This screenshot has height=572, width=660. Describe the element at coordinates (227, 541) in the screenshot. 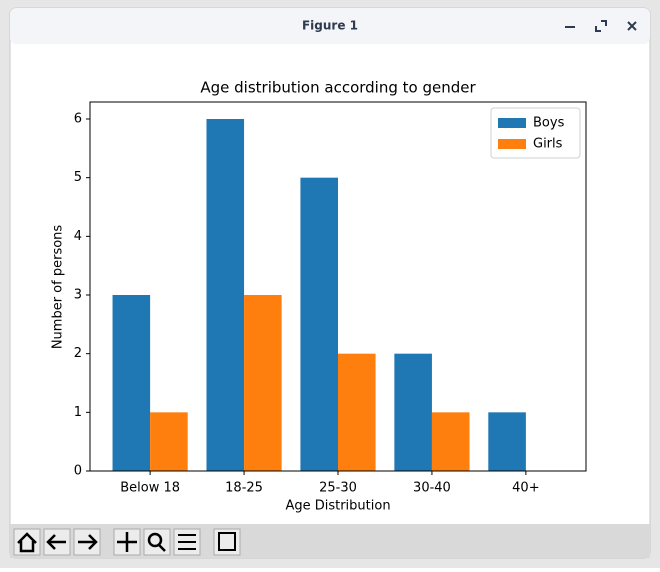

I see `save-icon` at that location.